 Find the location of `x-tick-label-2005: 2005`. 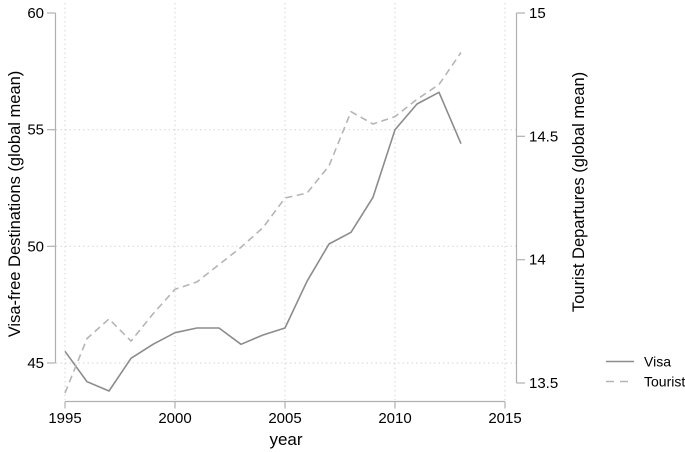

x-tick-label-2005: 2005 is located at coordinates (284, 418).